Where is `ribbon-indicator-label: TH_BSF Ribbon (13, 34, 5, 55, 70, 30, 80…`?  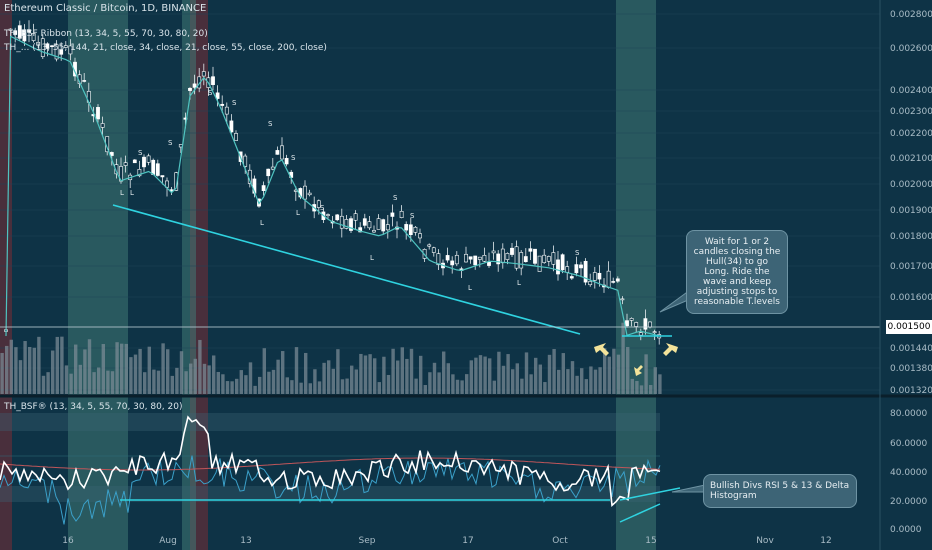 ribbon-indicator-label: TH_BSF Ribbon (13, 34, 5, 55, 70, 30, 80… is located at coordinates (106, 34).